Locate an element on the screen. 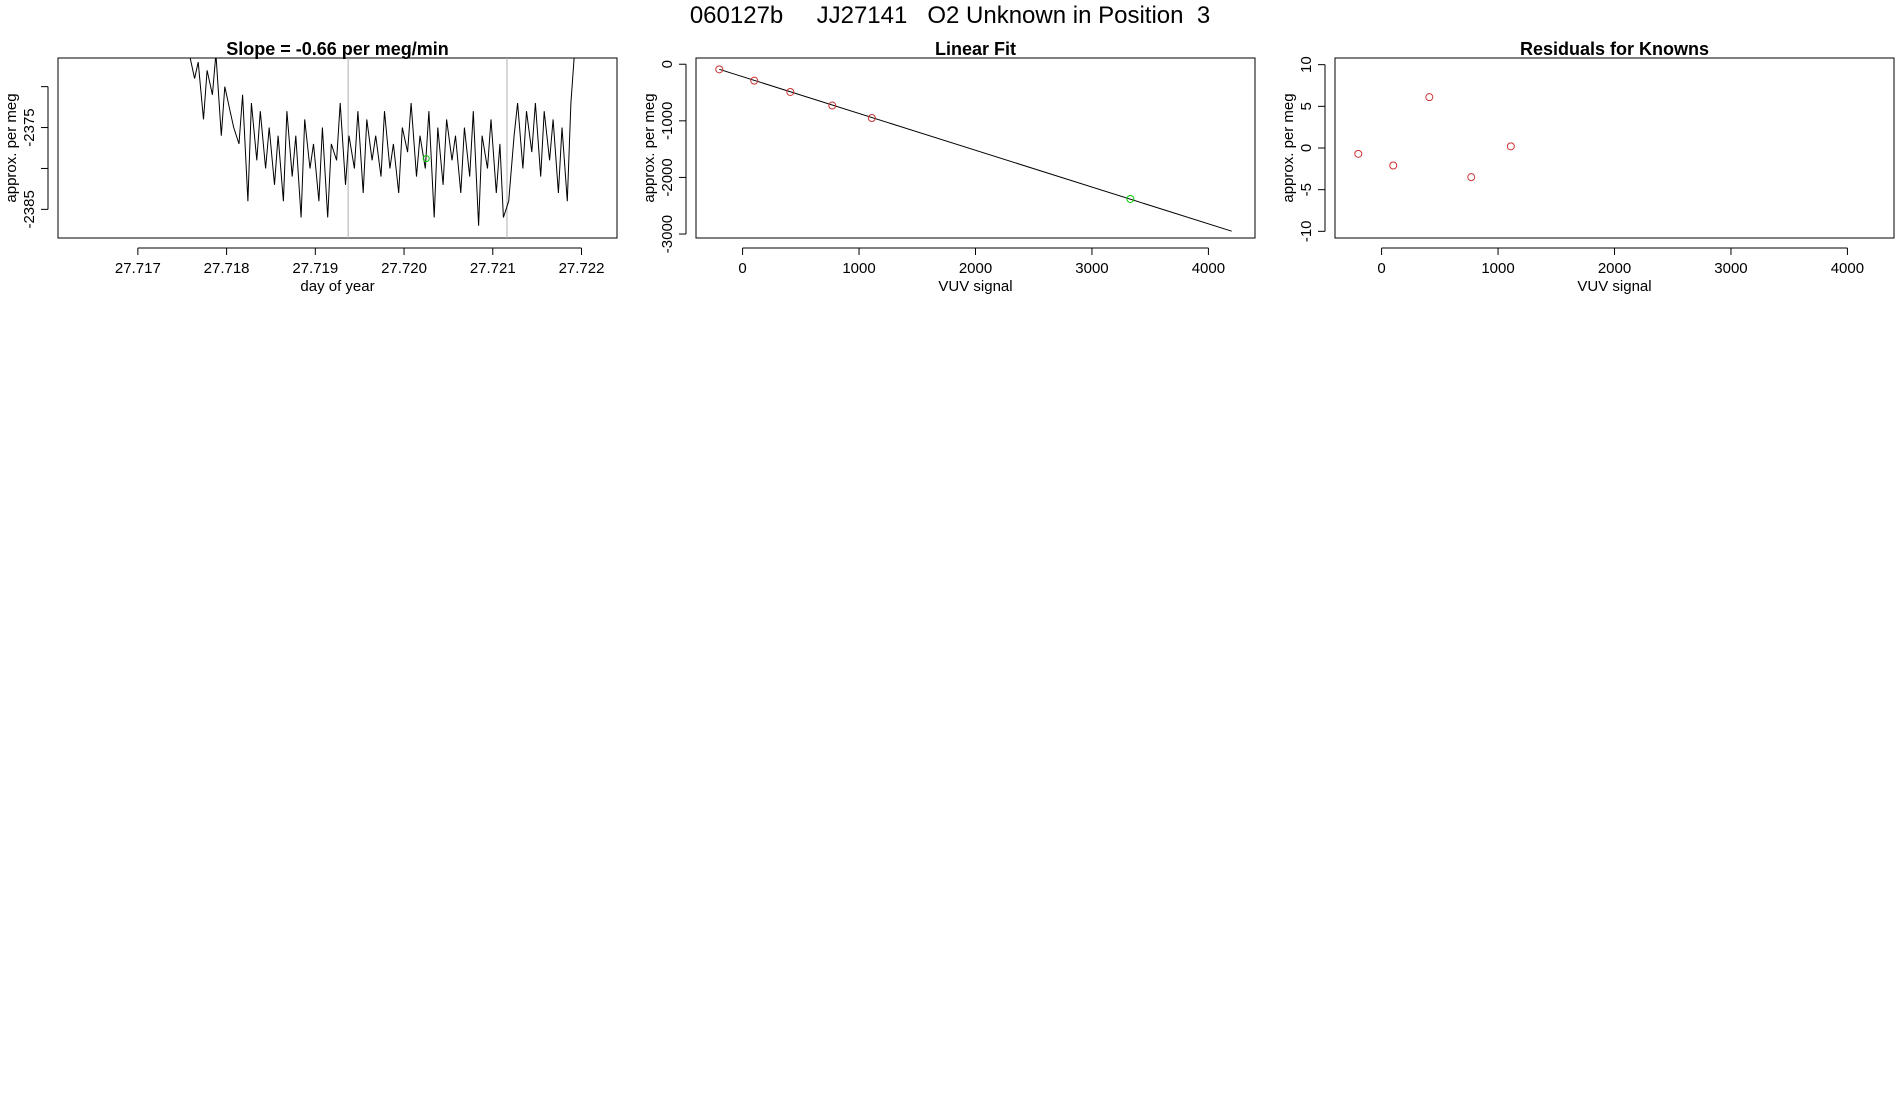 Image resolution: width=1900 pixels, height=1100 pixels. residuals-title: Residuals for Knowns is located at coordinates (1614, 49).